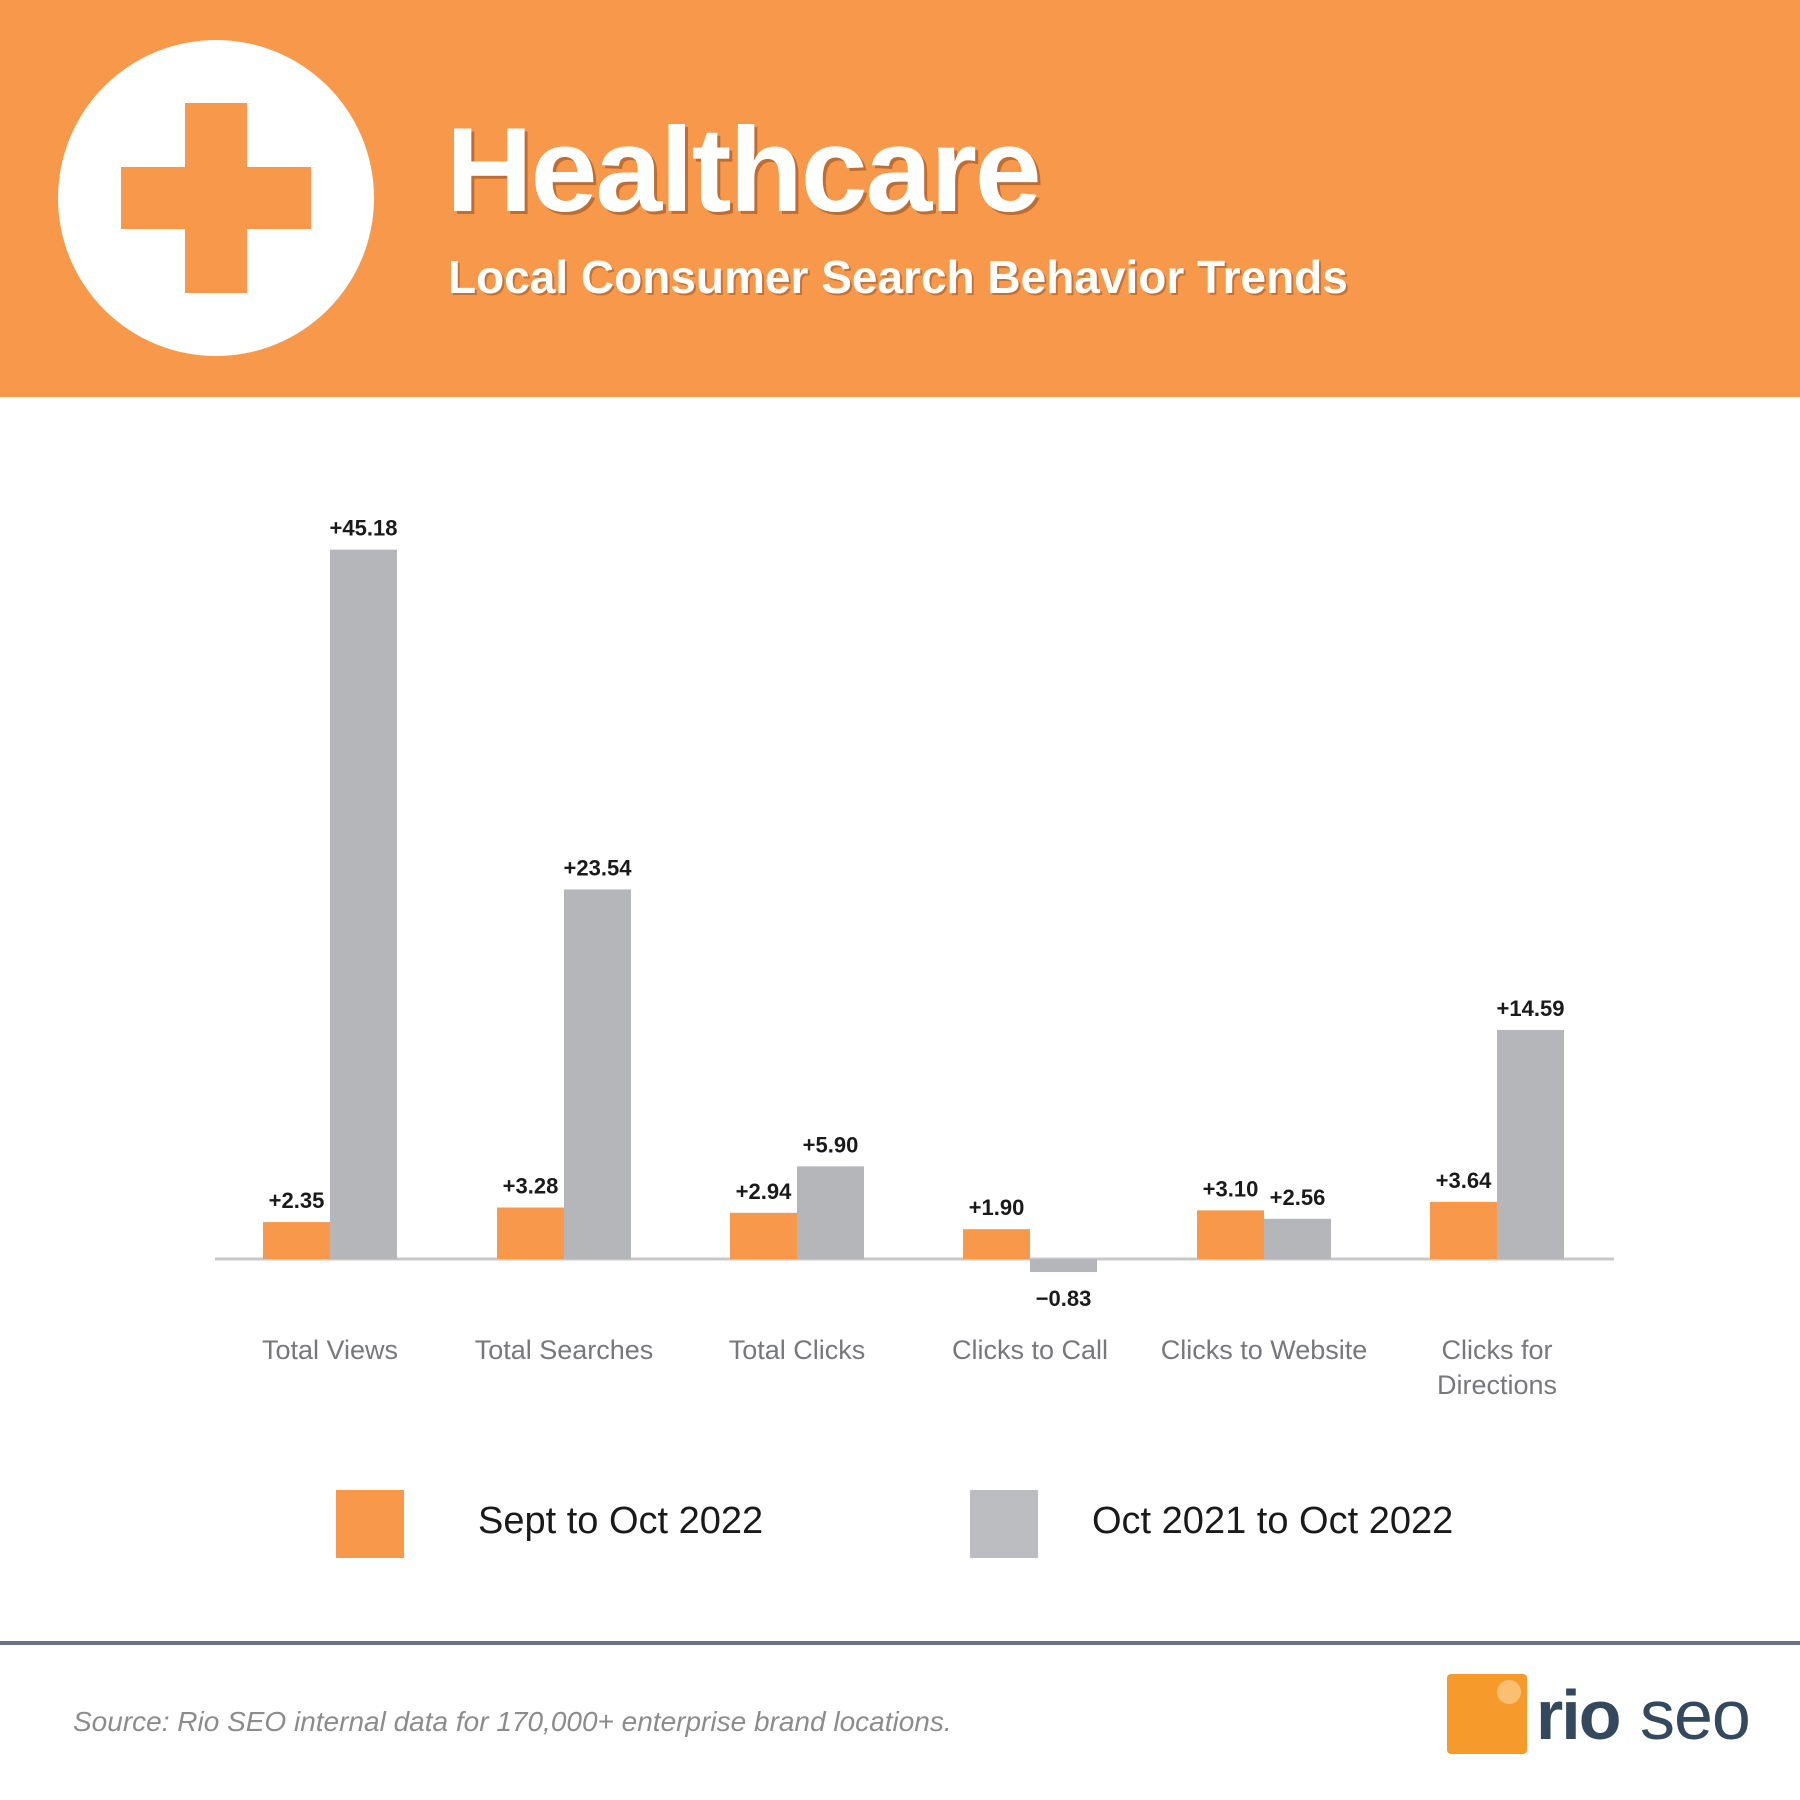 The height and width of the screenshot is (1800, 1800). I want to click on legend-swatch-gray, so click(1004, 1524).